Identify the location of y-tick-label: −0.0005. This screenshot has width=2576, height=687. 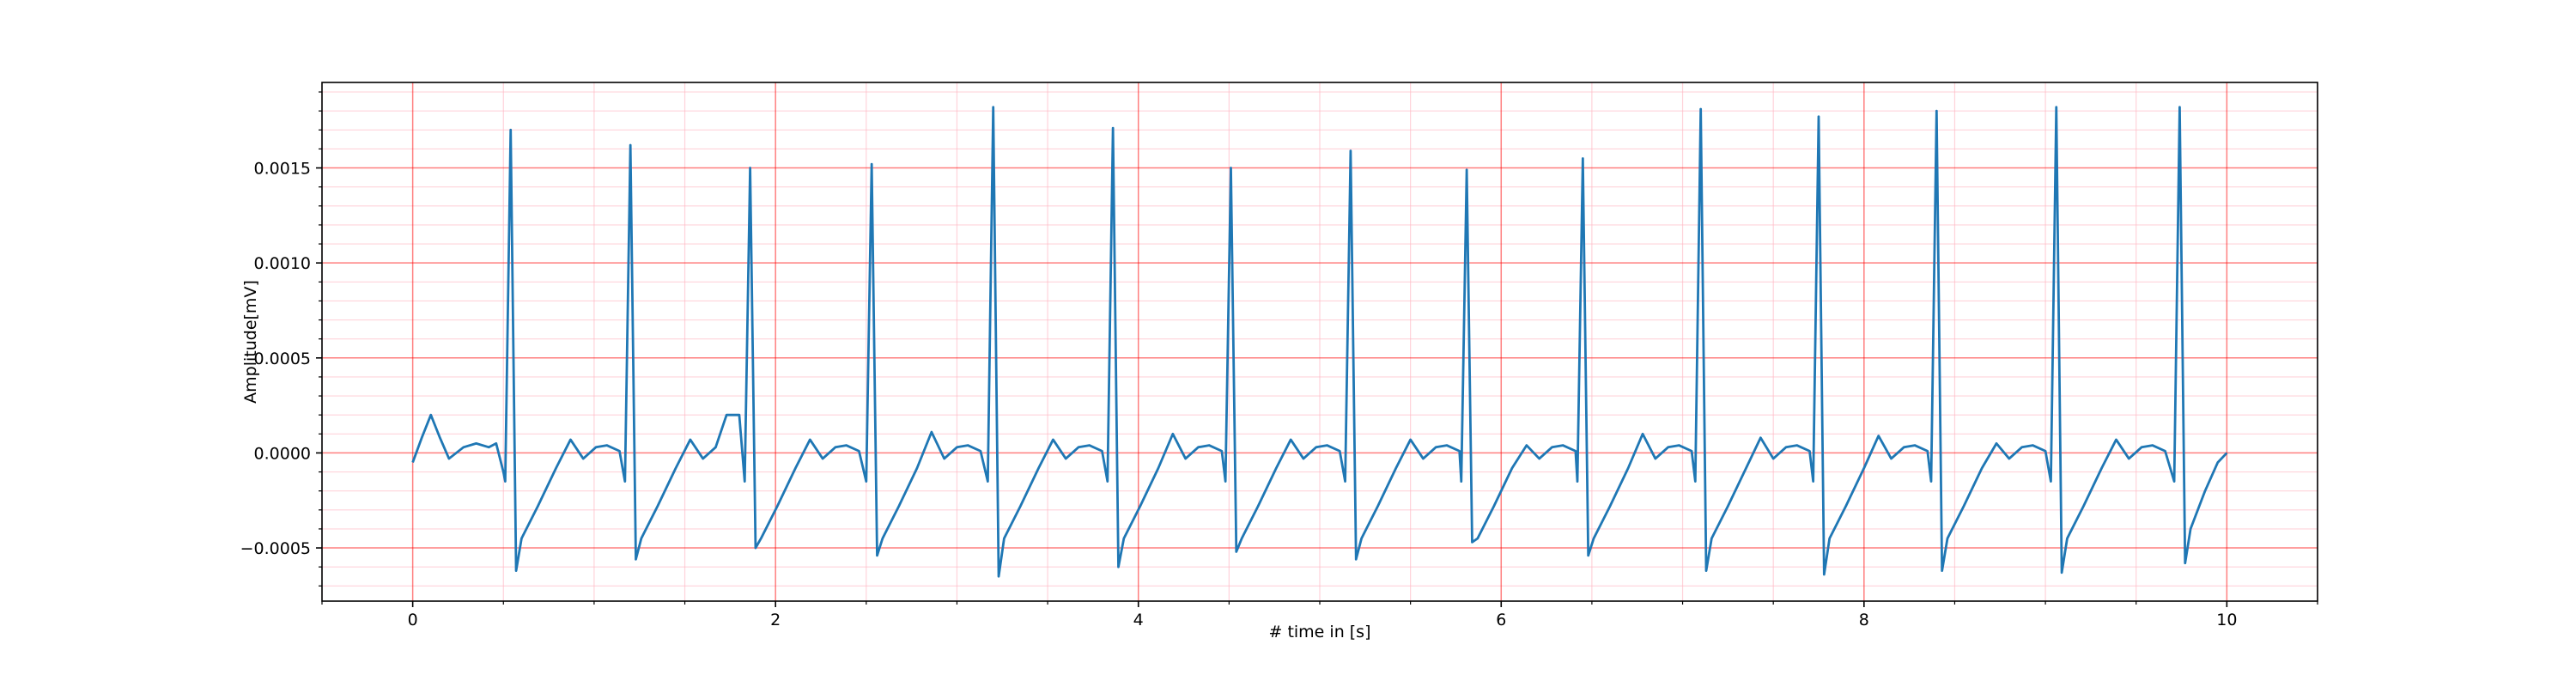
(275, 548).